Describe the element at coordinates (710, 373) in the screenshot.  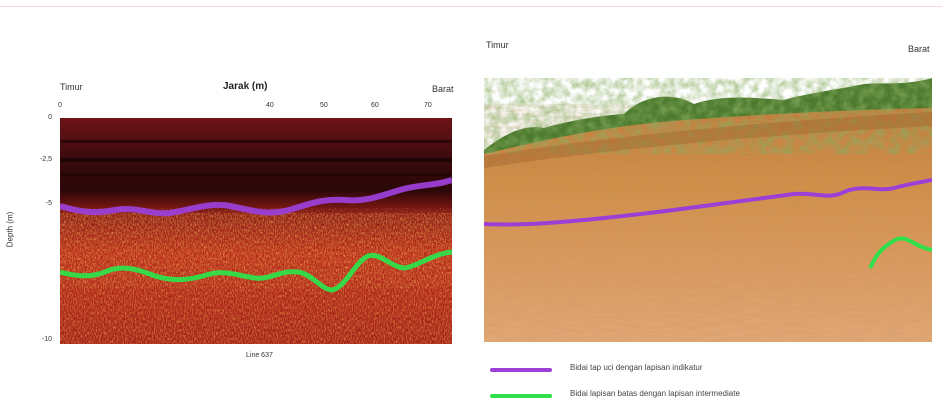
I see `legend-item-purple: Bidai tap uci dengan lapisan indikatur` at that location.